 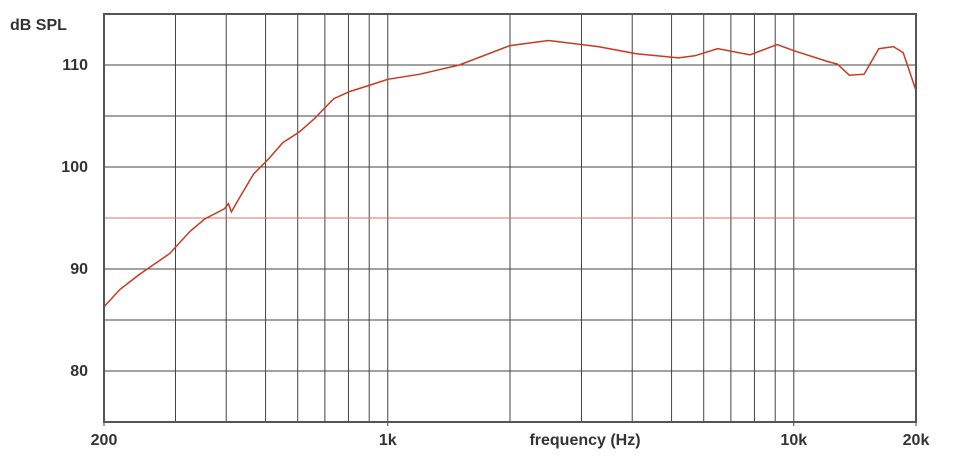 I want to click on x-tick-label: 1k, so click(x=388, y=440).